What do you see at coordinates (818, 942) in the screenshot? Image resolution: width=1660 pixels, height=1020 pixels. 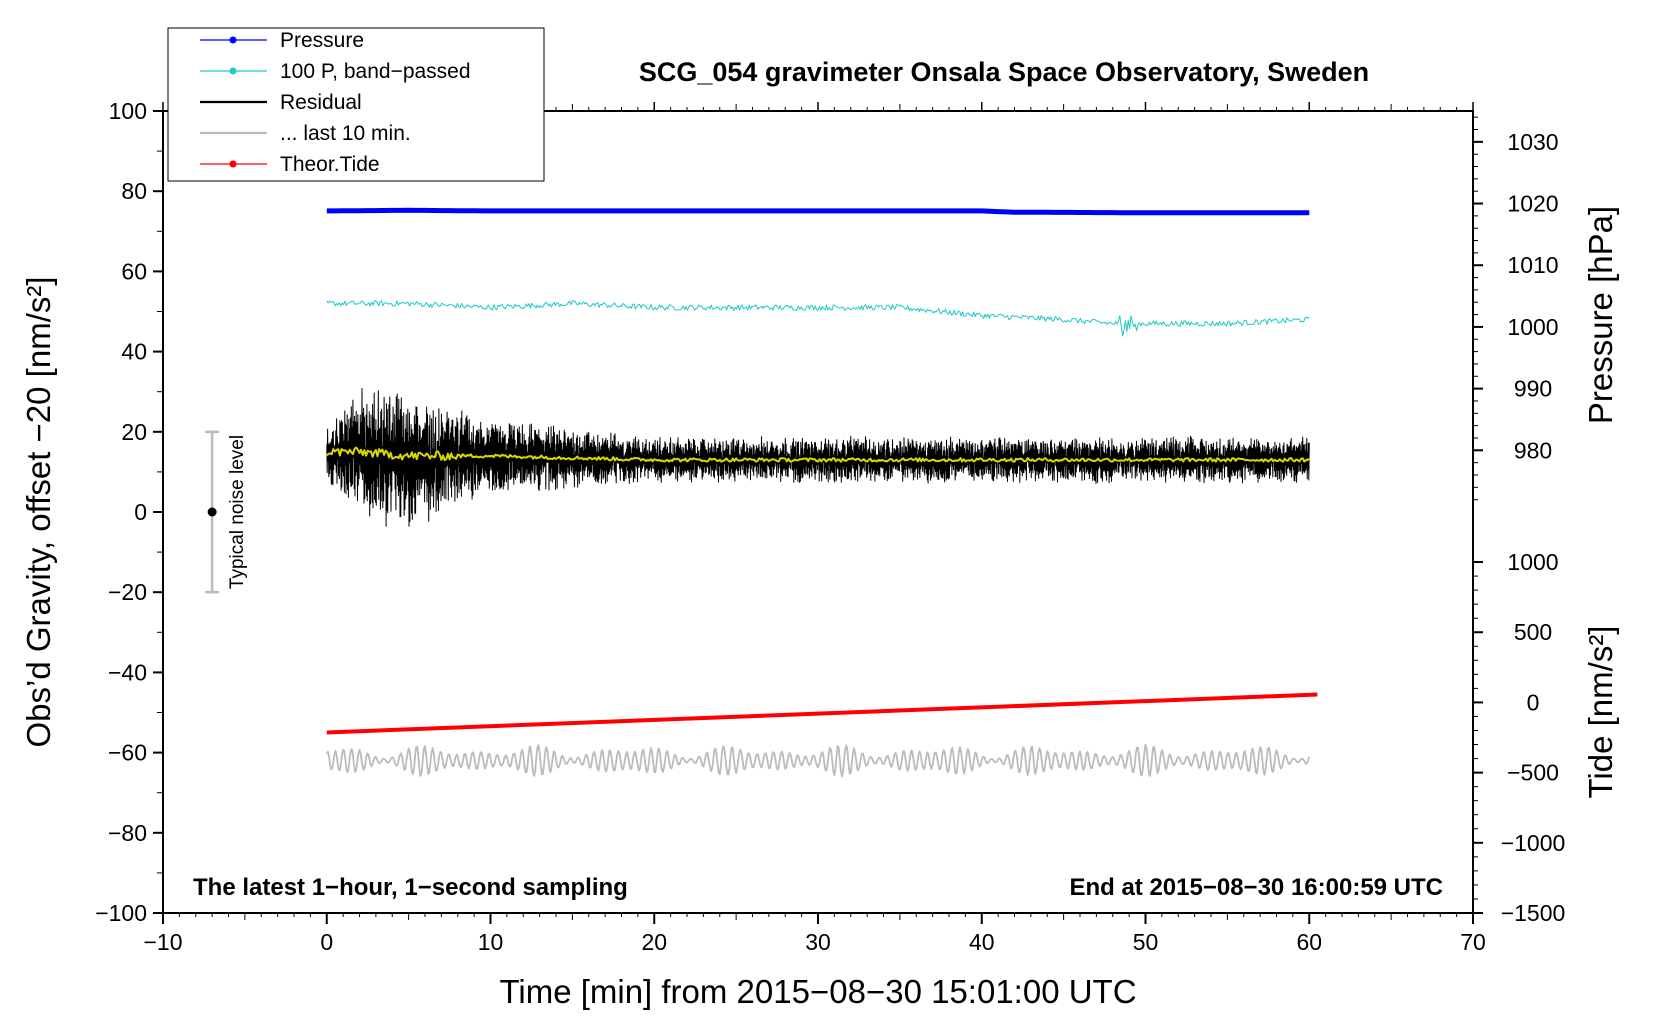 I see `x-tick-label: 30` at bounding box center [818, 942].